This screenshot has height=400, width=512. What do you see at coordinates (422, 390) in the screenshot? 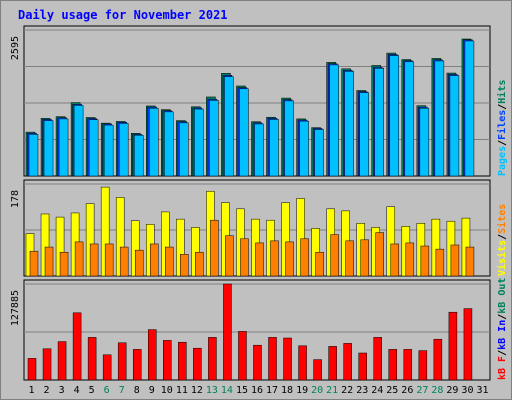
I see `x-tick-label: 27` at bounding box center [422, 390].